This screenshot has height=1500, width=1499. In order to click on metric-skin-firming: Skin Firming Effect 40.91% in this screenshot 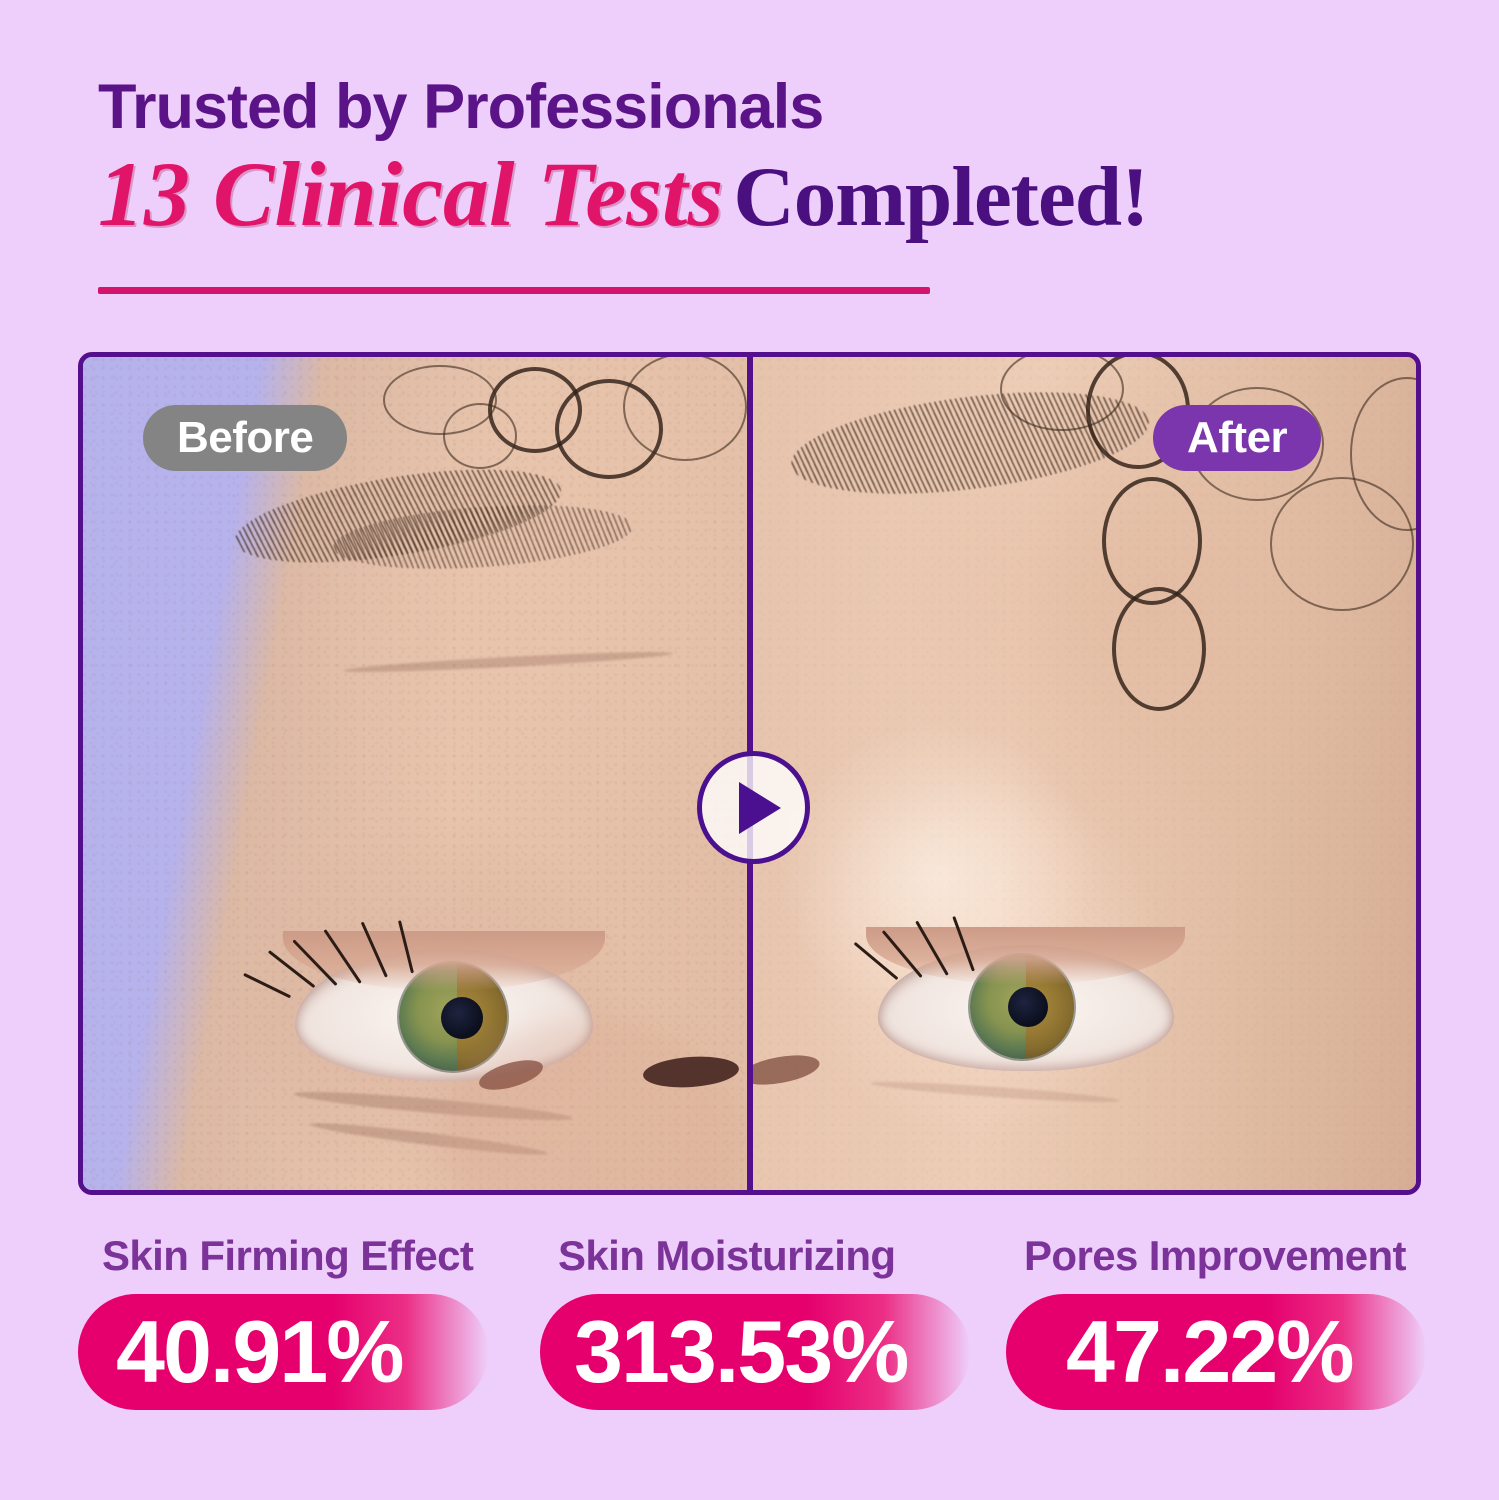, I will do `click(304, 1321)`.